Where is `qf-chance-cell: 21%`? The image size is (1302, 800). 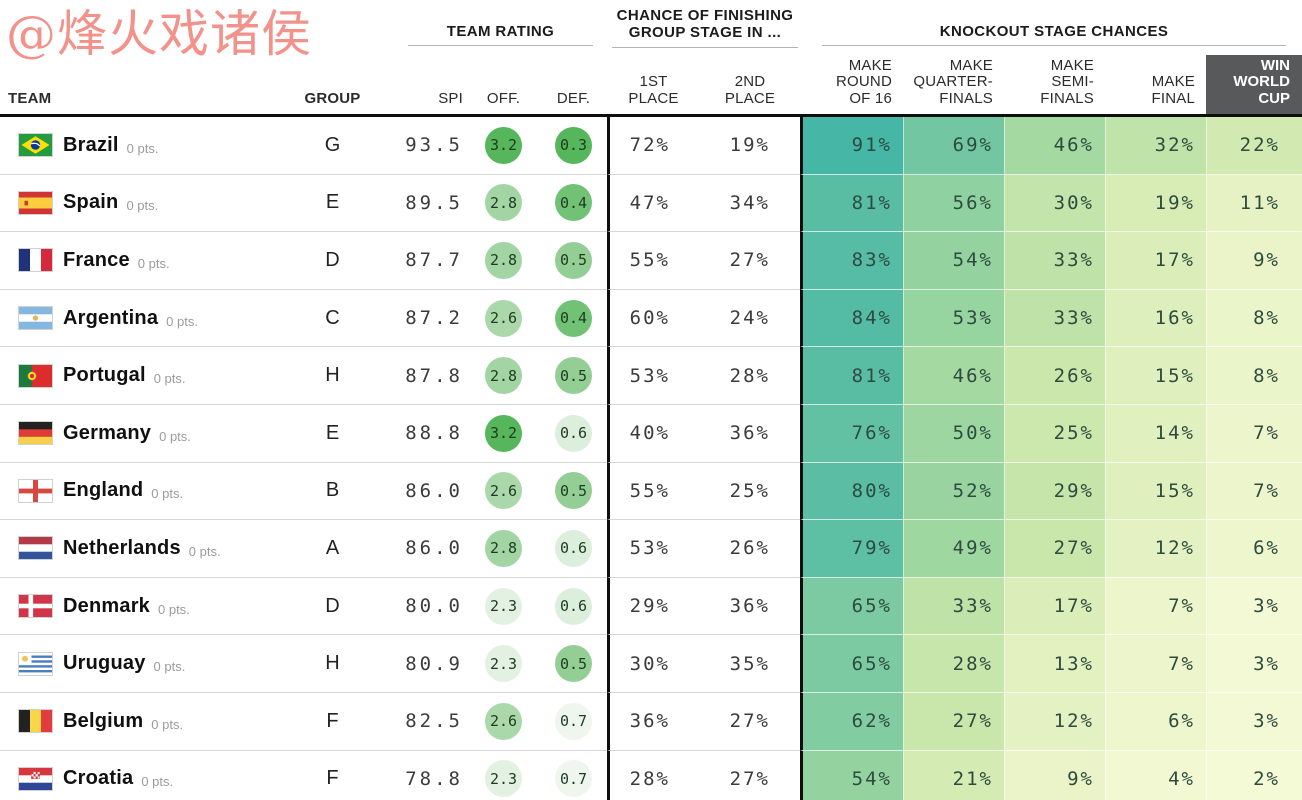
qf-chance-cell: 21% is located at coordinates (953, 775).